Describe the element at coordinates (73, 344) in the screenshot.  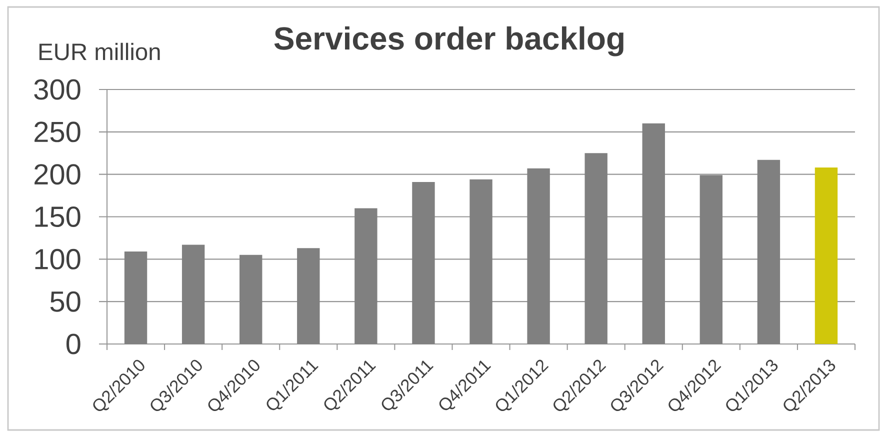
I see `y-tick-label: 0` at that location.